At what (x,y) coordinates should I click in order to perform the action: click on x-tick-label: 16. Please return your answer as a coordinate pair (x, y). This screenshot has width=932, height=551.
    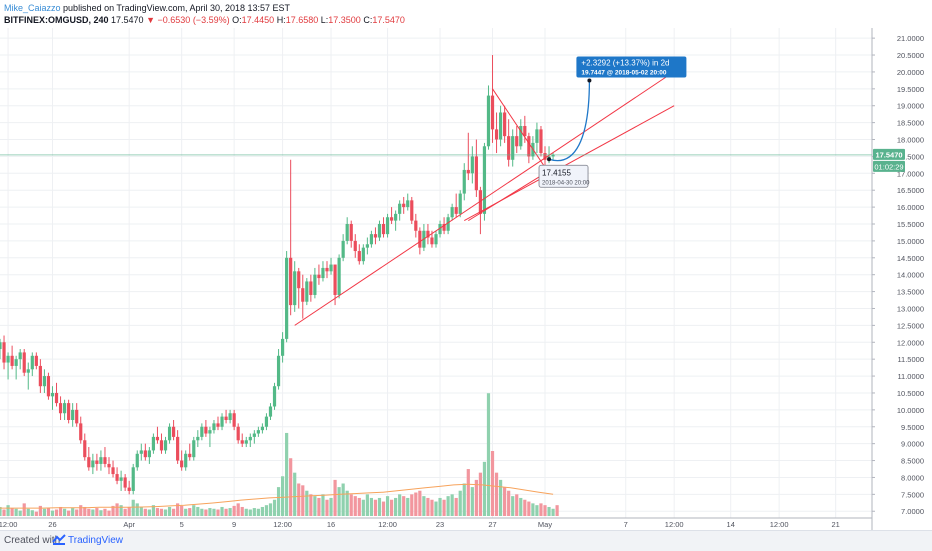
    Looking at the image, I should click on (331, 524).